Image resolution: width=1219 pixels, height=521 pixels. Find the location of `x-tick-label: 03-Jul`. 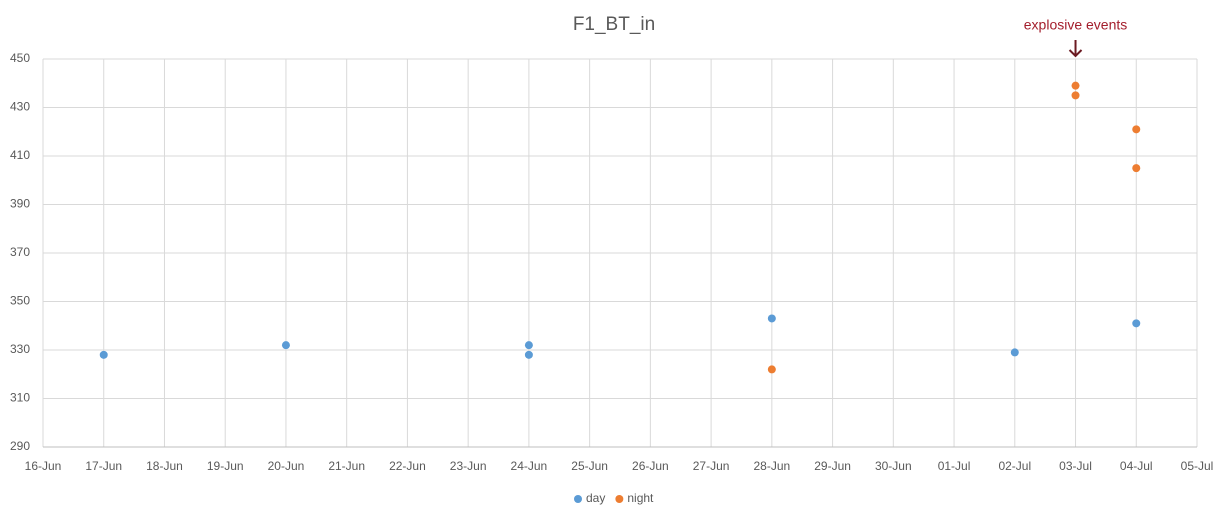

x-tick-label: 03-Jul is located at coordinates (1075, 466).